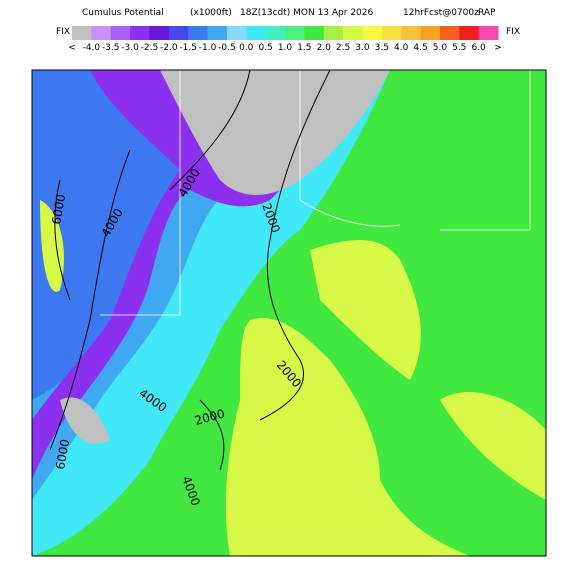 The height and width of the screenshot is (579, 579). I want to click on colorbar-label: 4.0, so click(401, 48).